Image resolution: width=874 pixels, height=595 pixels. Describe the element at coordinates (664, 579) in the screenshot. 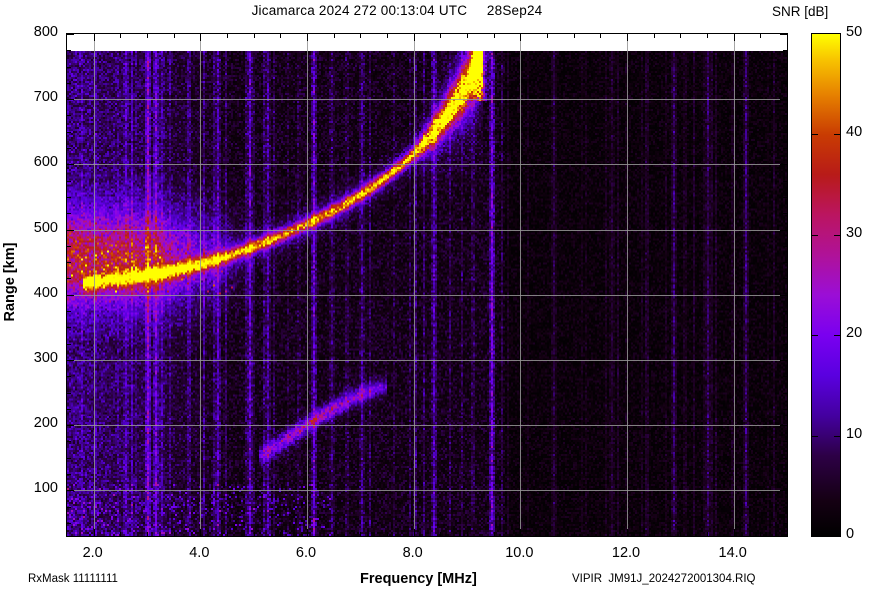

I see `source-file-label: VIPIR JM91J_2024272001304.RIQ` at that location.